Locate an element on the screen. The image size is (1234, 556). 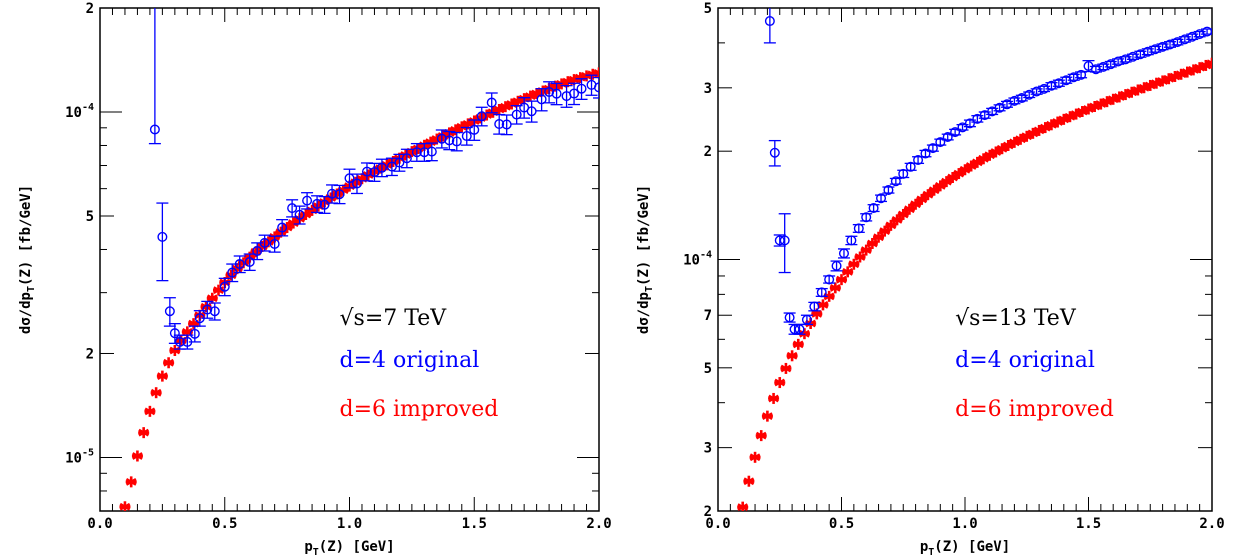
y-tick-label: 2 is located at coordinates (708, 512).